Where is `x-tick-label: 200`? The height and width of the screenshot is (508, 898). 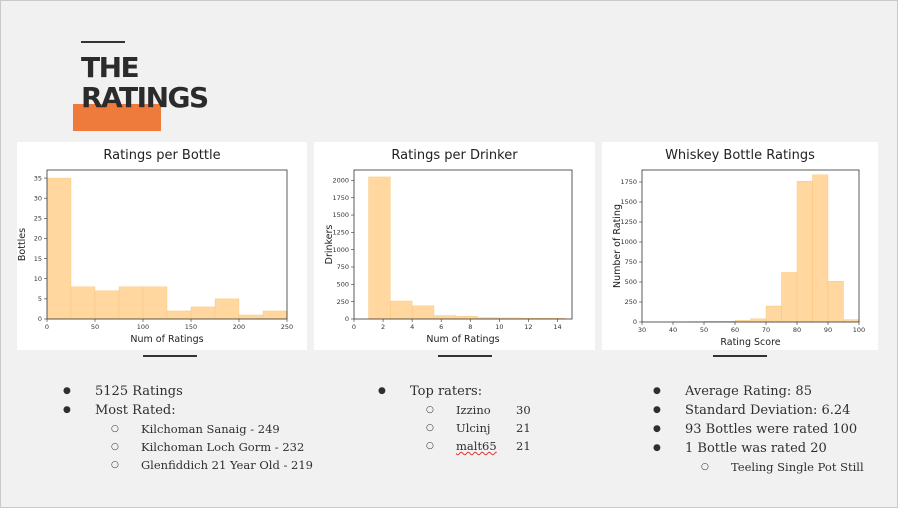
x-tick-label: 200 is located at coordinates (239, 327).